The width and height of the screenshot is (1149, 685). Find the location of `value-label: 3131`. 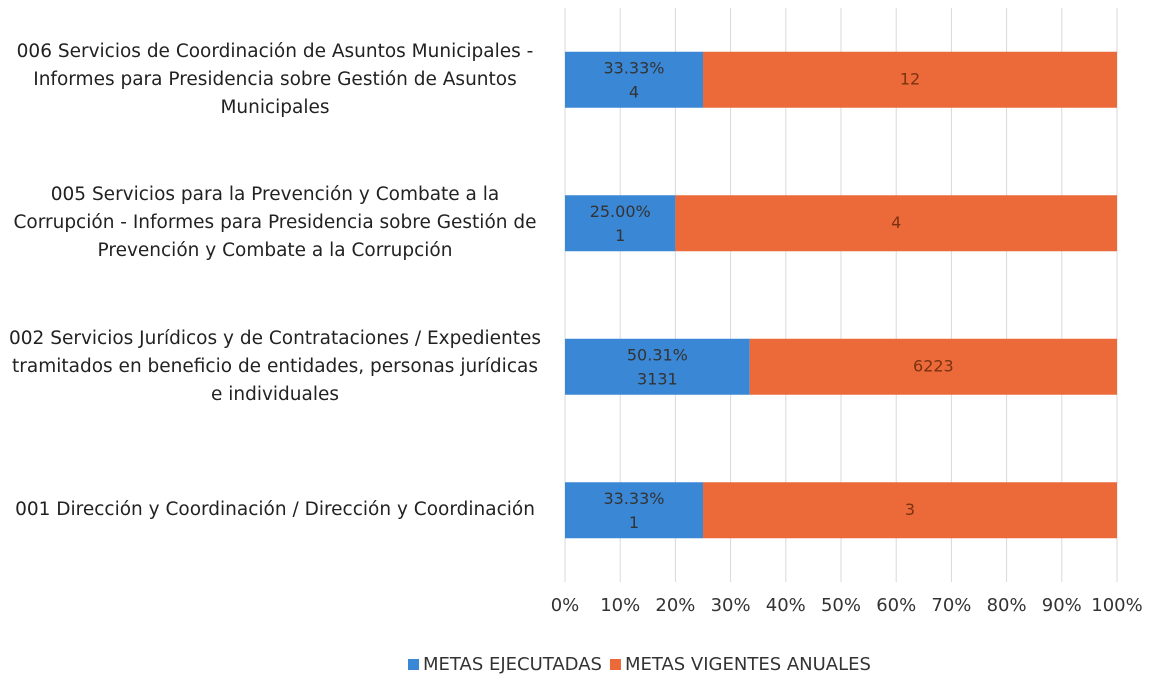

value-label: 3131 is located at coordinates (657, 378).